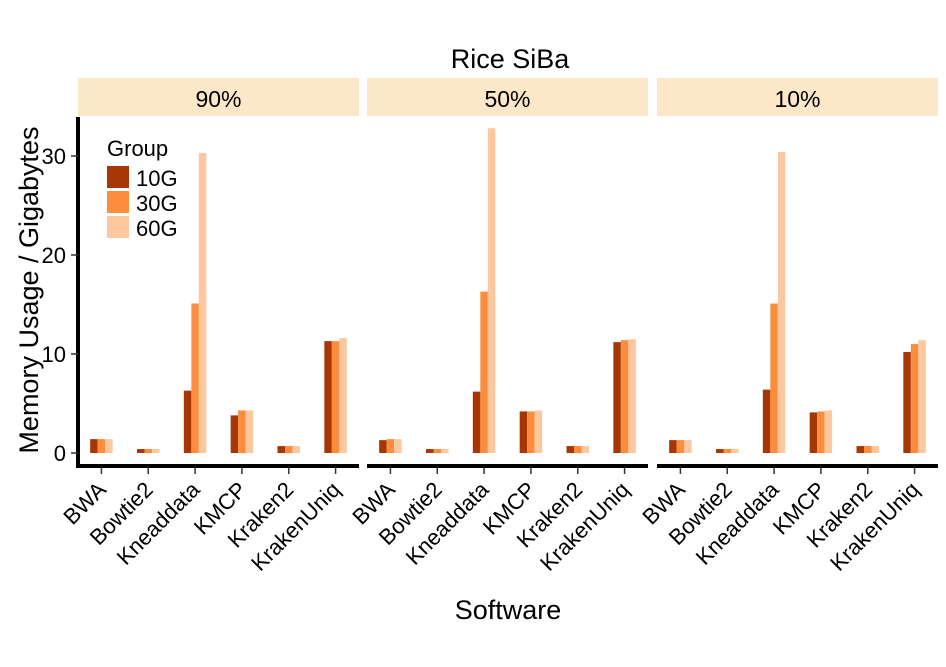 The height and width of the screenshot is (667, 946). Describe the element at coordinates (390, 446) in the screenshot. I see `facet-50-bar-bwa-30g` at that location.